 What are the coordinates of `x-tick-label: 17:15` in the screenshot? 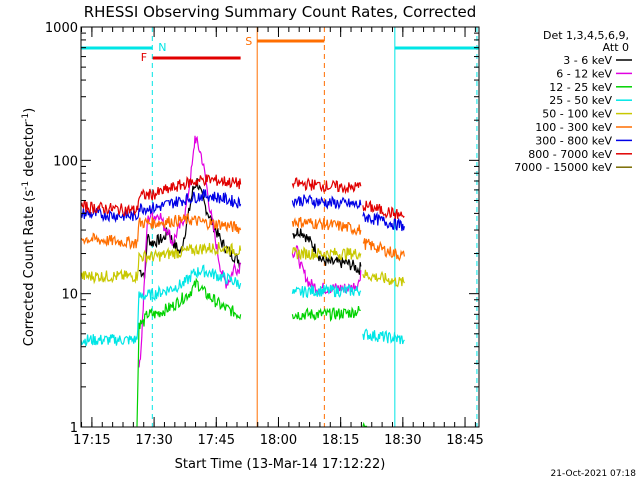 It's located at (91, 440).